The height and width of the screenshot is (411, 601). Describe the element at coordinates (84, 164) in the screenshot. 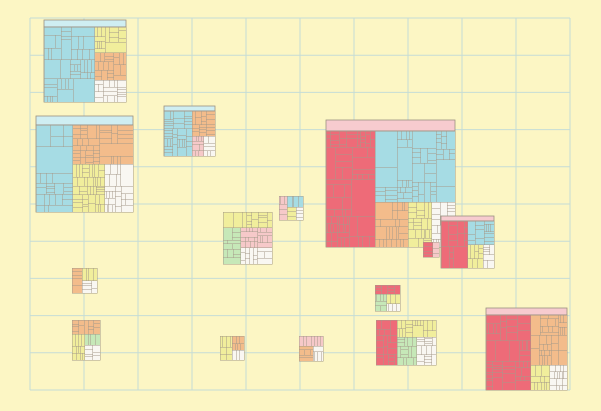

I see `treemap-mid-left` at that location.